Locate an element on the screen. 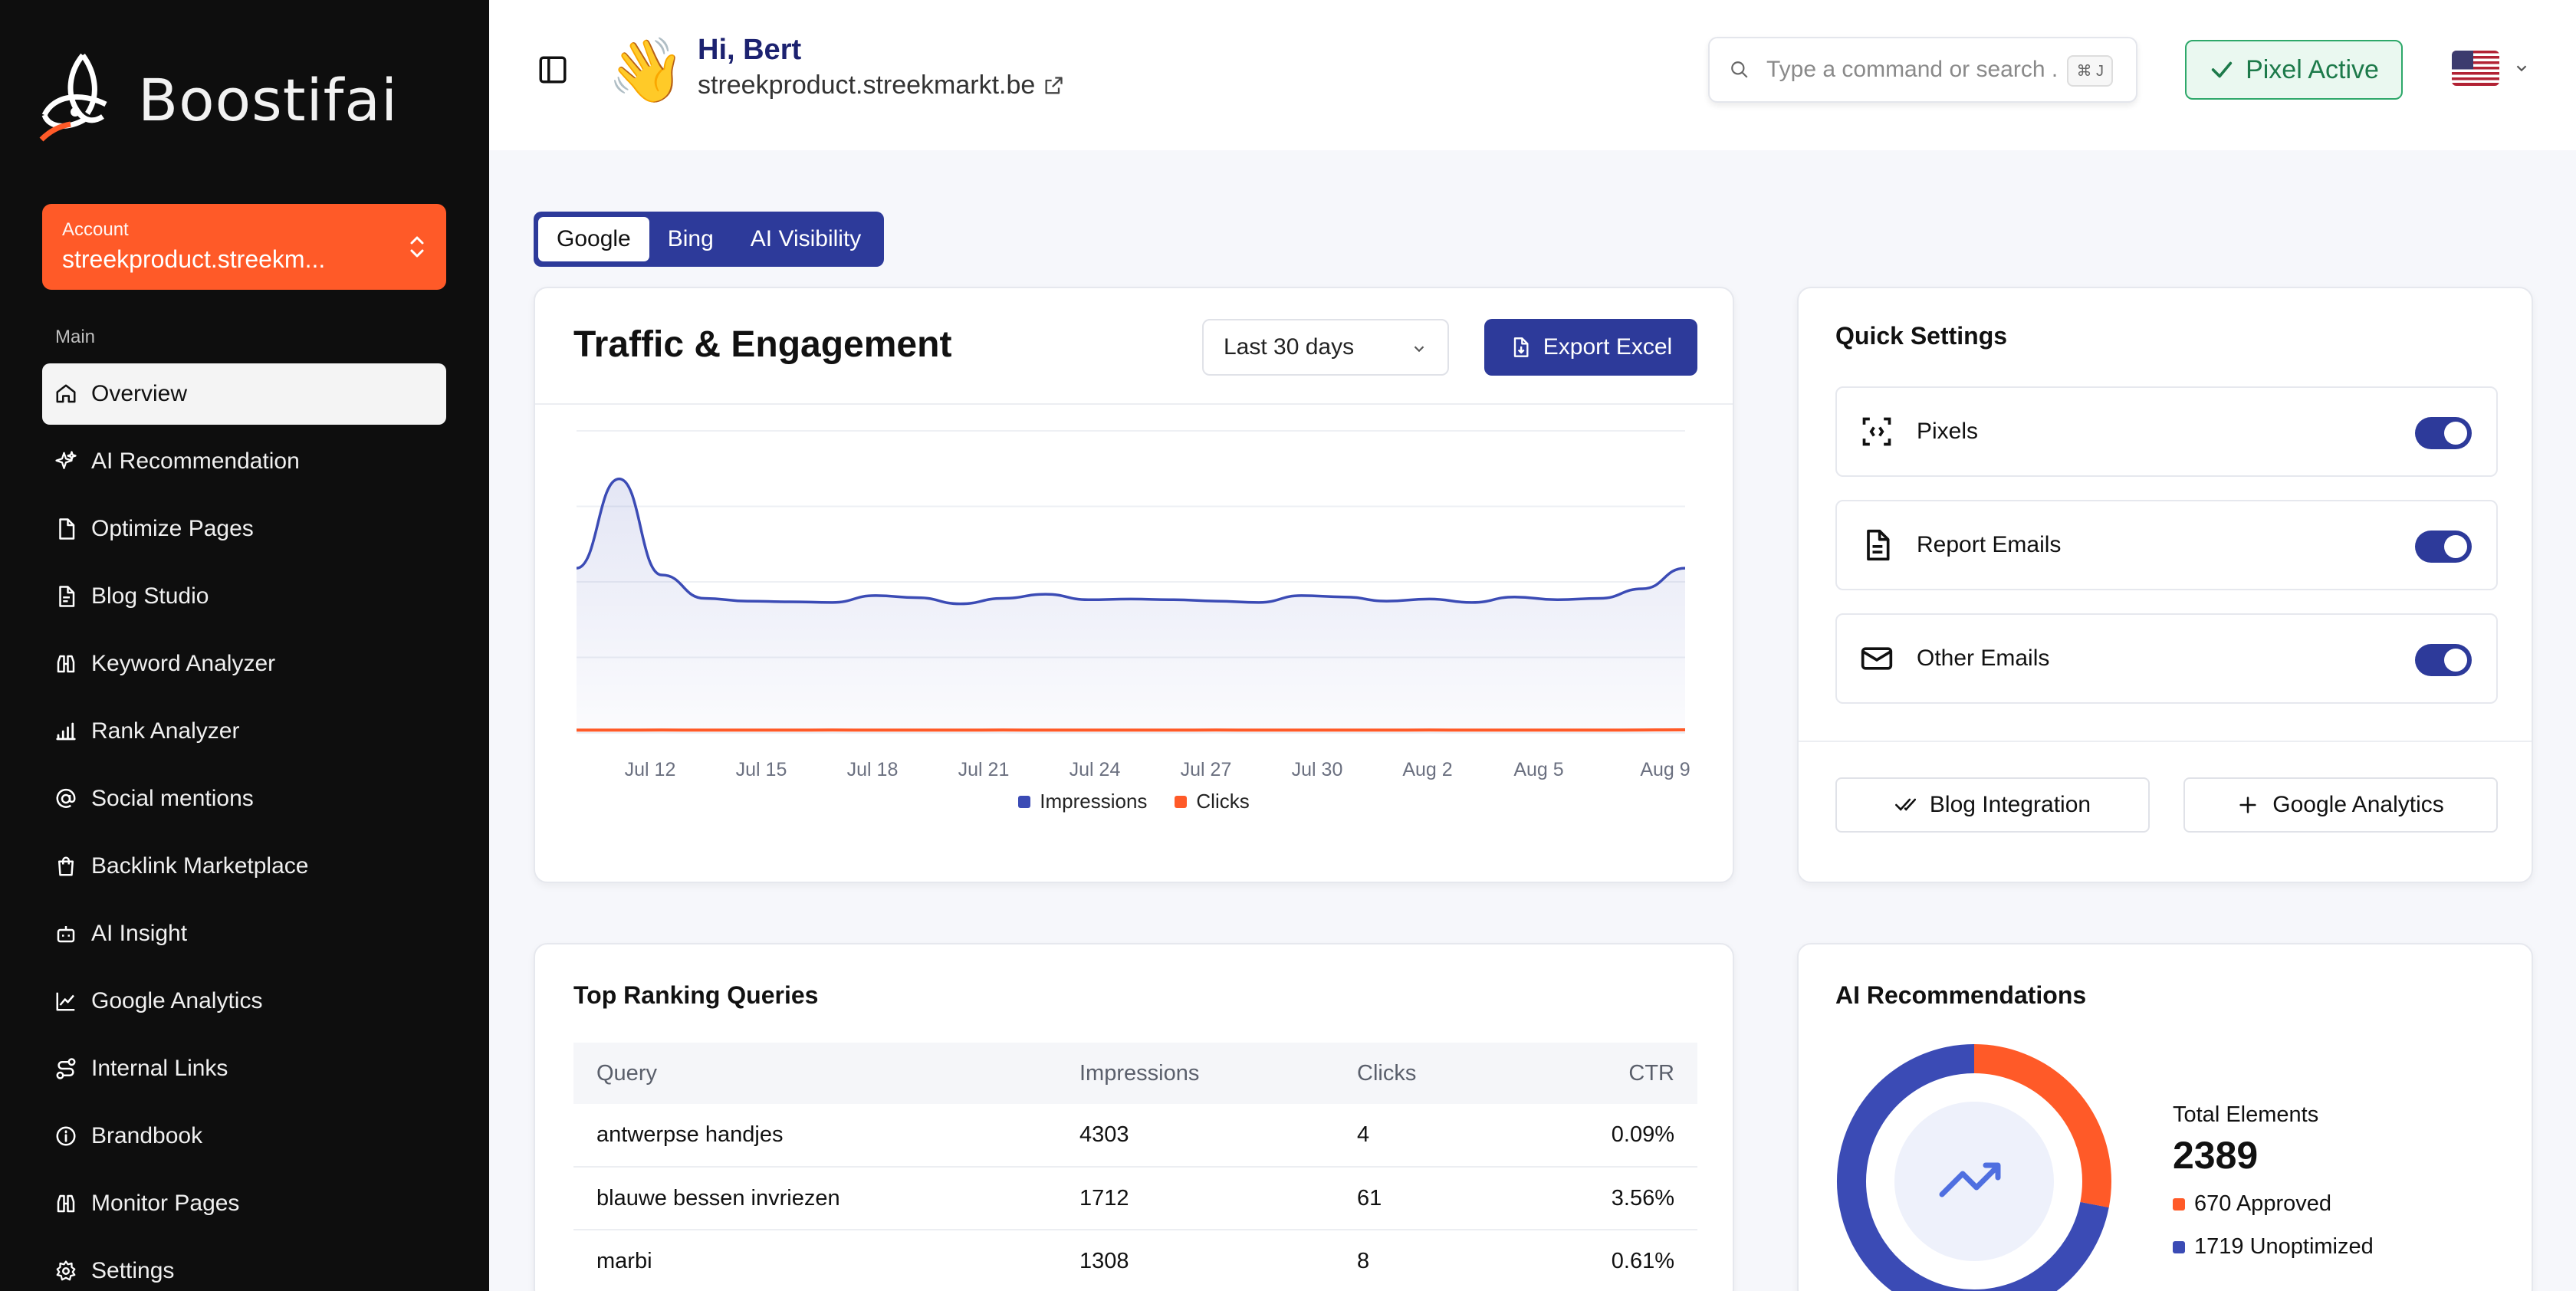  setting-label: Pixels is located at coordinates (1948, 431).